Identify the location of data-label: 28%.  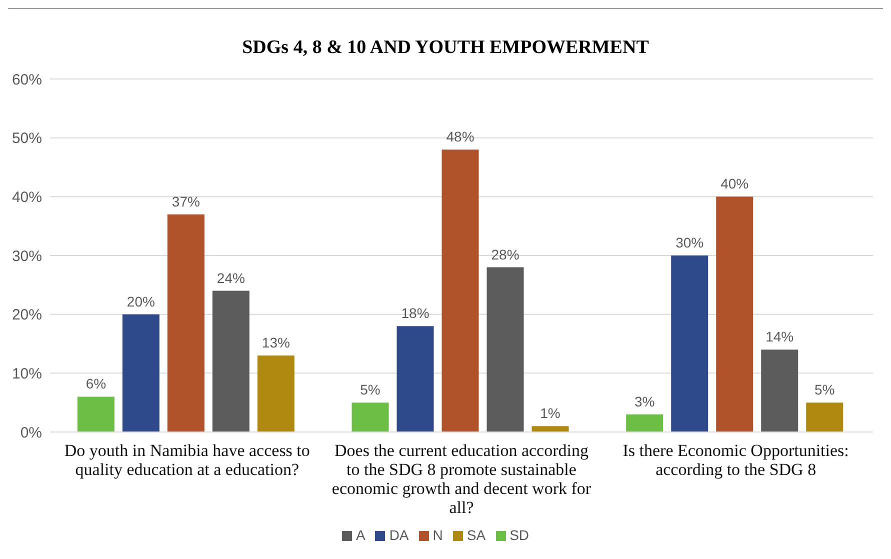
(505, 254).